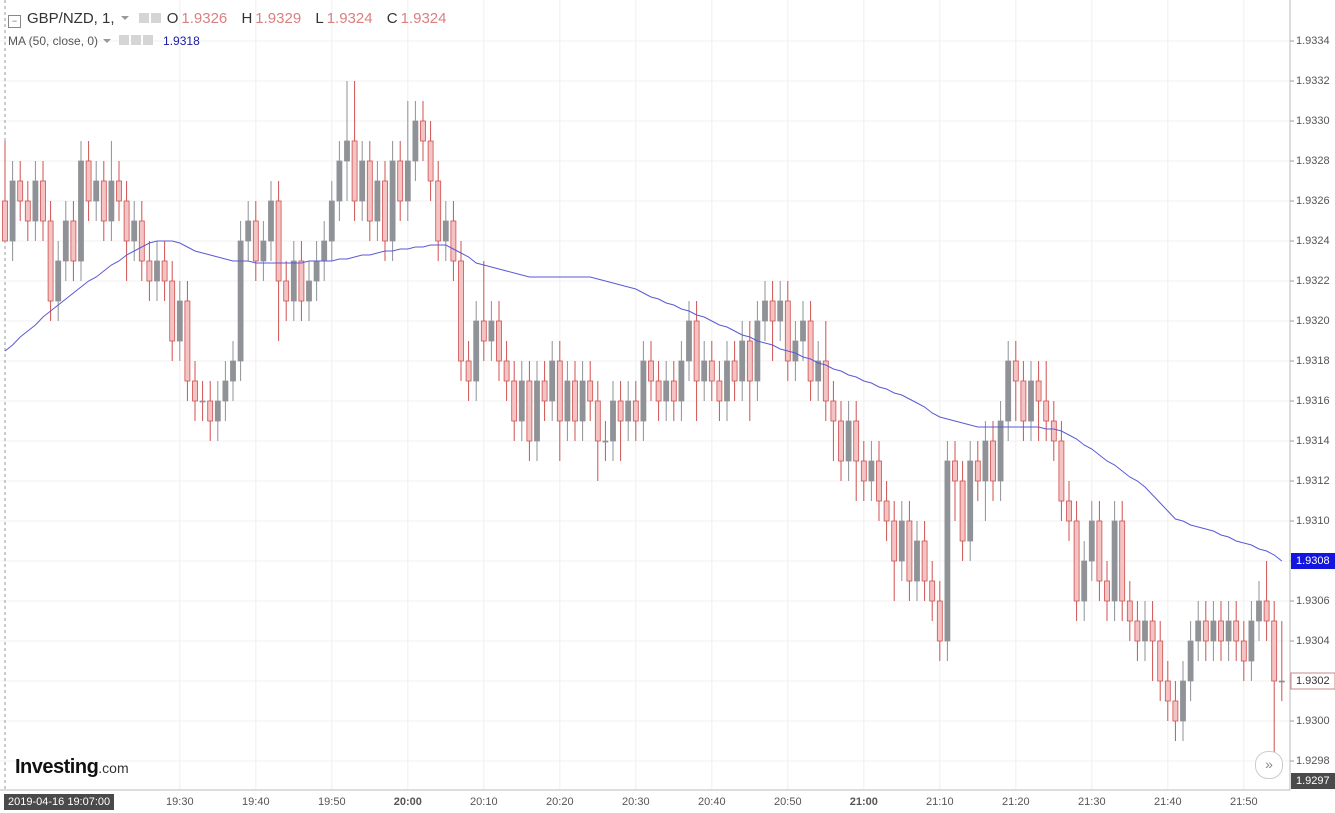 The width and height of the screenshot is (1335, 813). What do you see at coordinates (788, 802) in the screenshot?
I see `x-tick-label: 20:50` at bounding box center [788, 802].